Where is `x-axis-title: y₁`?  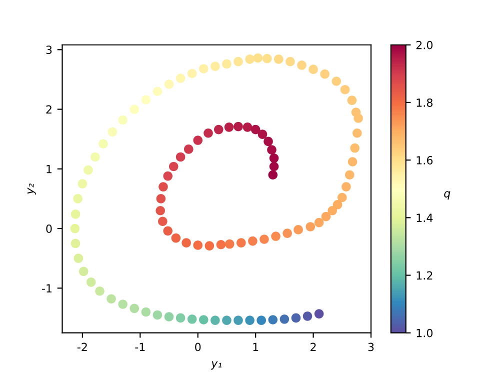 x-axis-title: y₁ is located at coordinates (216, 365).